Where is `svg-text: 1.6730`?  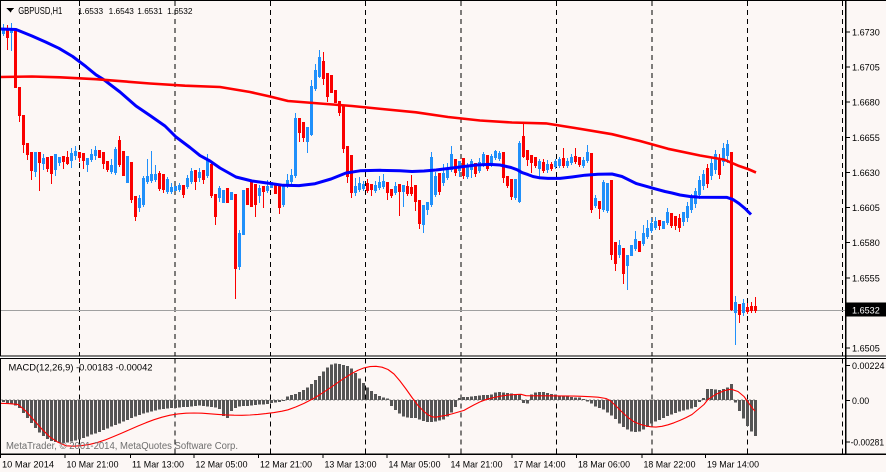
svg-text: 1.6730 is located at coordinates (866, 33).